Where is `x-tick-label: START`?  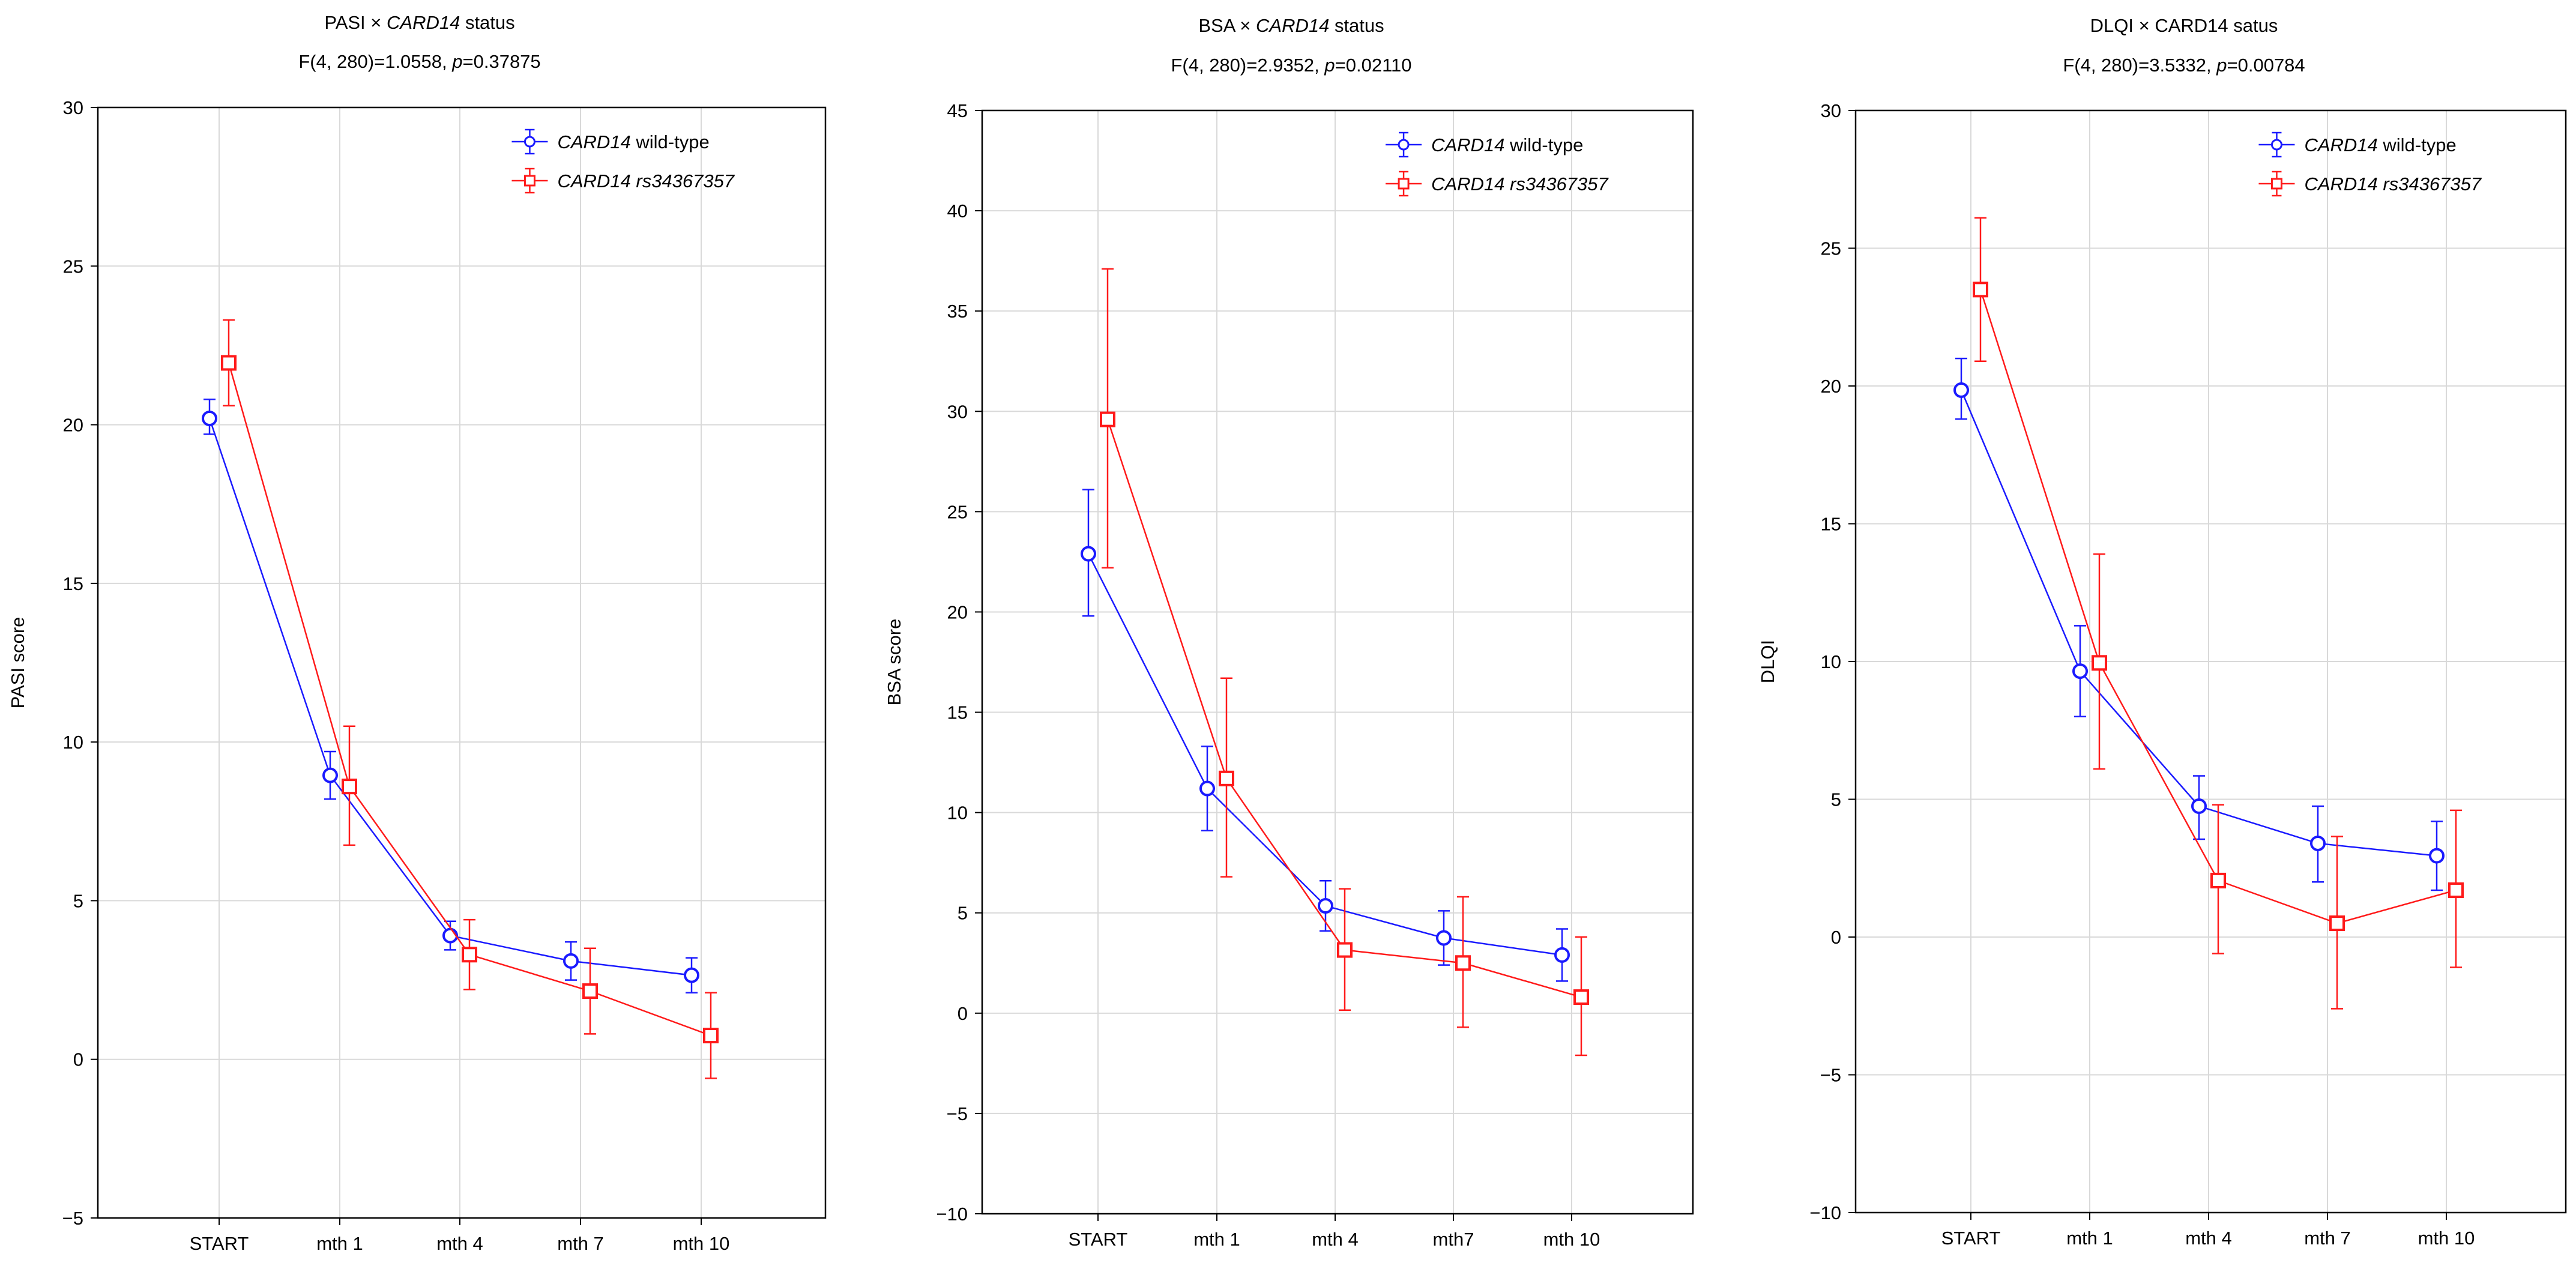
x-tick-label: START is located at coordinates (219, 1243).